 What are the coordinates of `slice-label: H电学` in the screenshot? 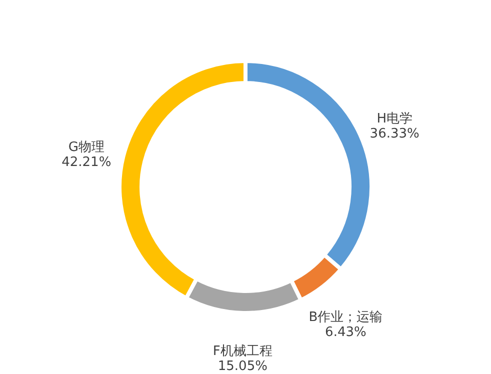 It's located at (394, 119).